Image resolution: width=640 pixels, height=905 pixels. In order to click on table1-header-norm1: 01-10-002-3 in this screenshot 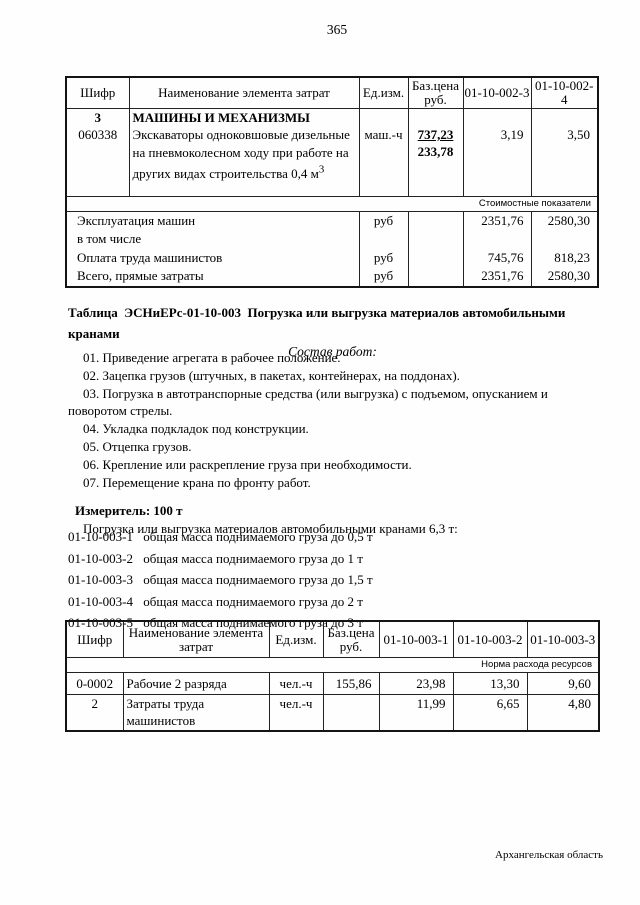, I will do `click(497, 92)`.